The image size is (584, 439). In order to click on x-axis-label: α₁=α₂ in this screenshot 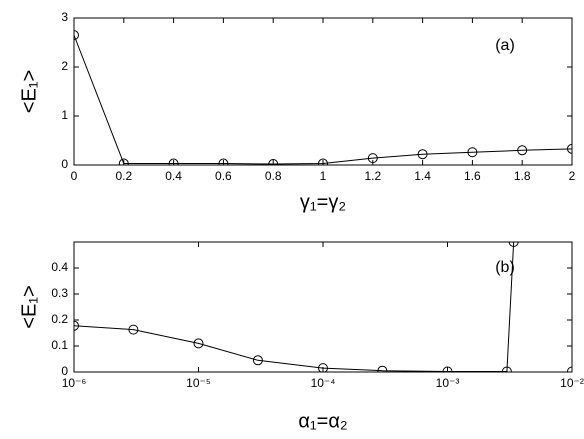, I will do `click(322, 421)`.